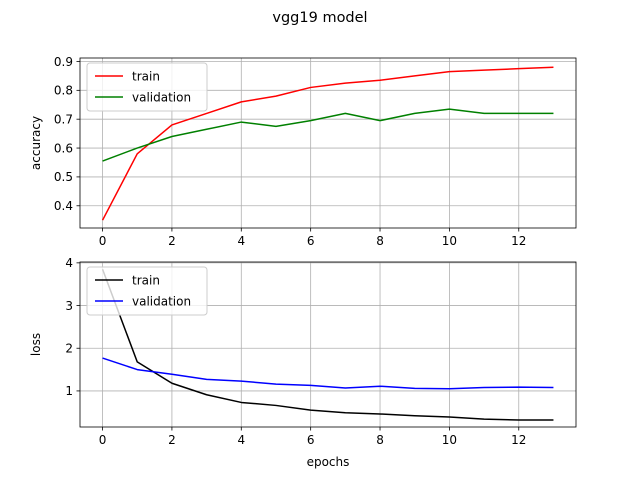 This screenshot has height=480, width=640. Describe the element at coordinates (63, 91) in the screenshot. I see `y-tick-label: 0.8` at that location.